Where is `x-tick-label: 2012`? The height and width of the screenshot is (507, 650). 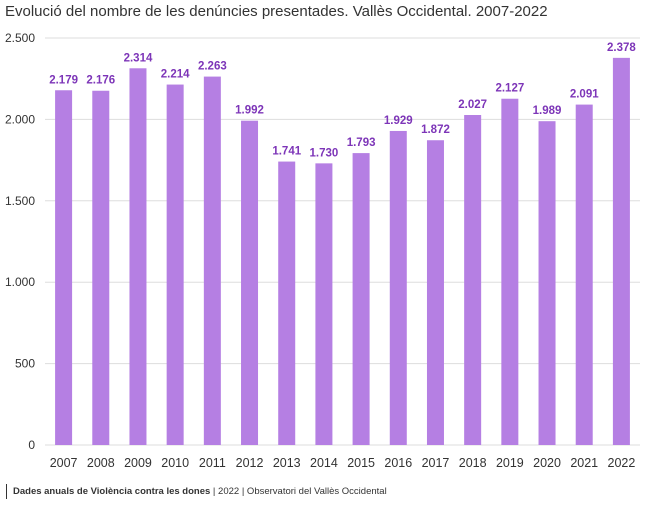
x-tick-label: 2012 is located at coordinates (250, 463).